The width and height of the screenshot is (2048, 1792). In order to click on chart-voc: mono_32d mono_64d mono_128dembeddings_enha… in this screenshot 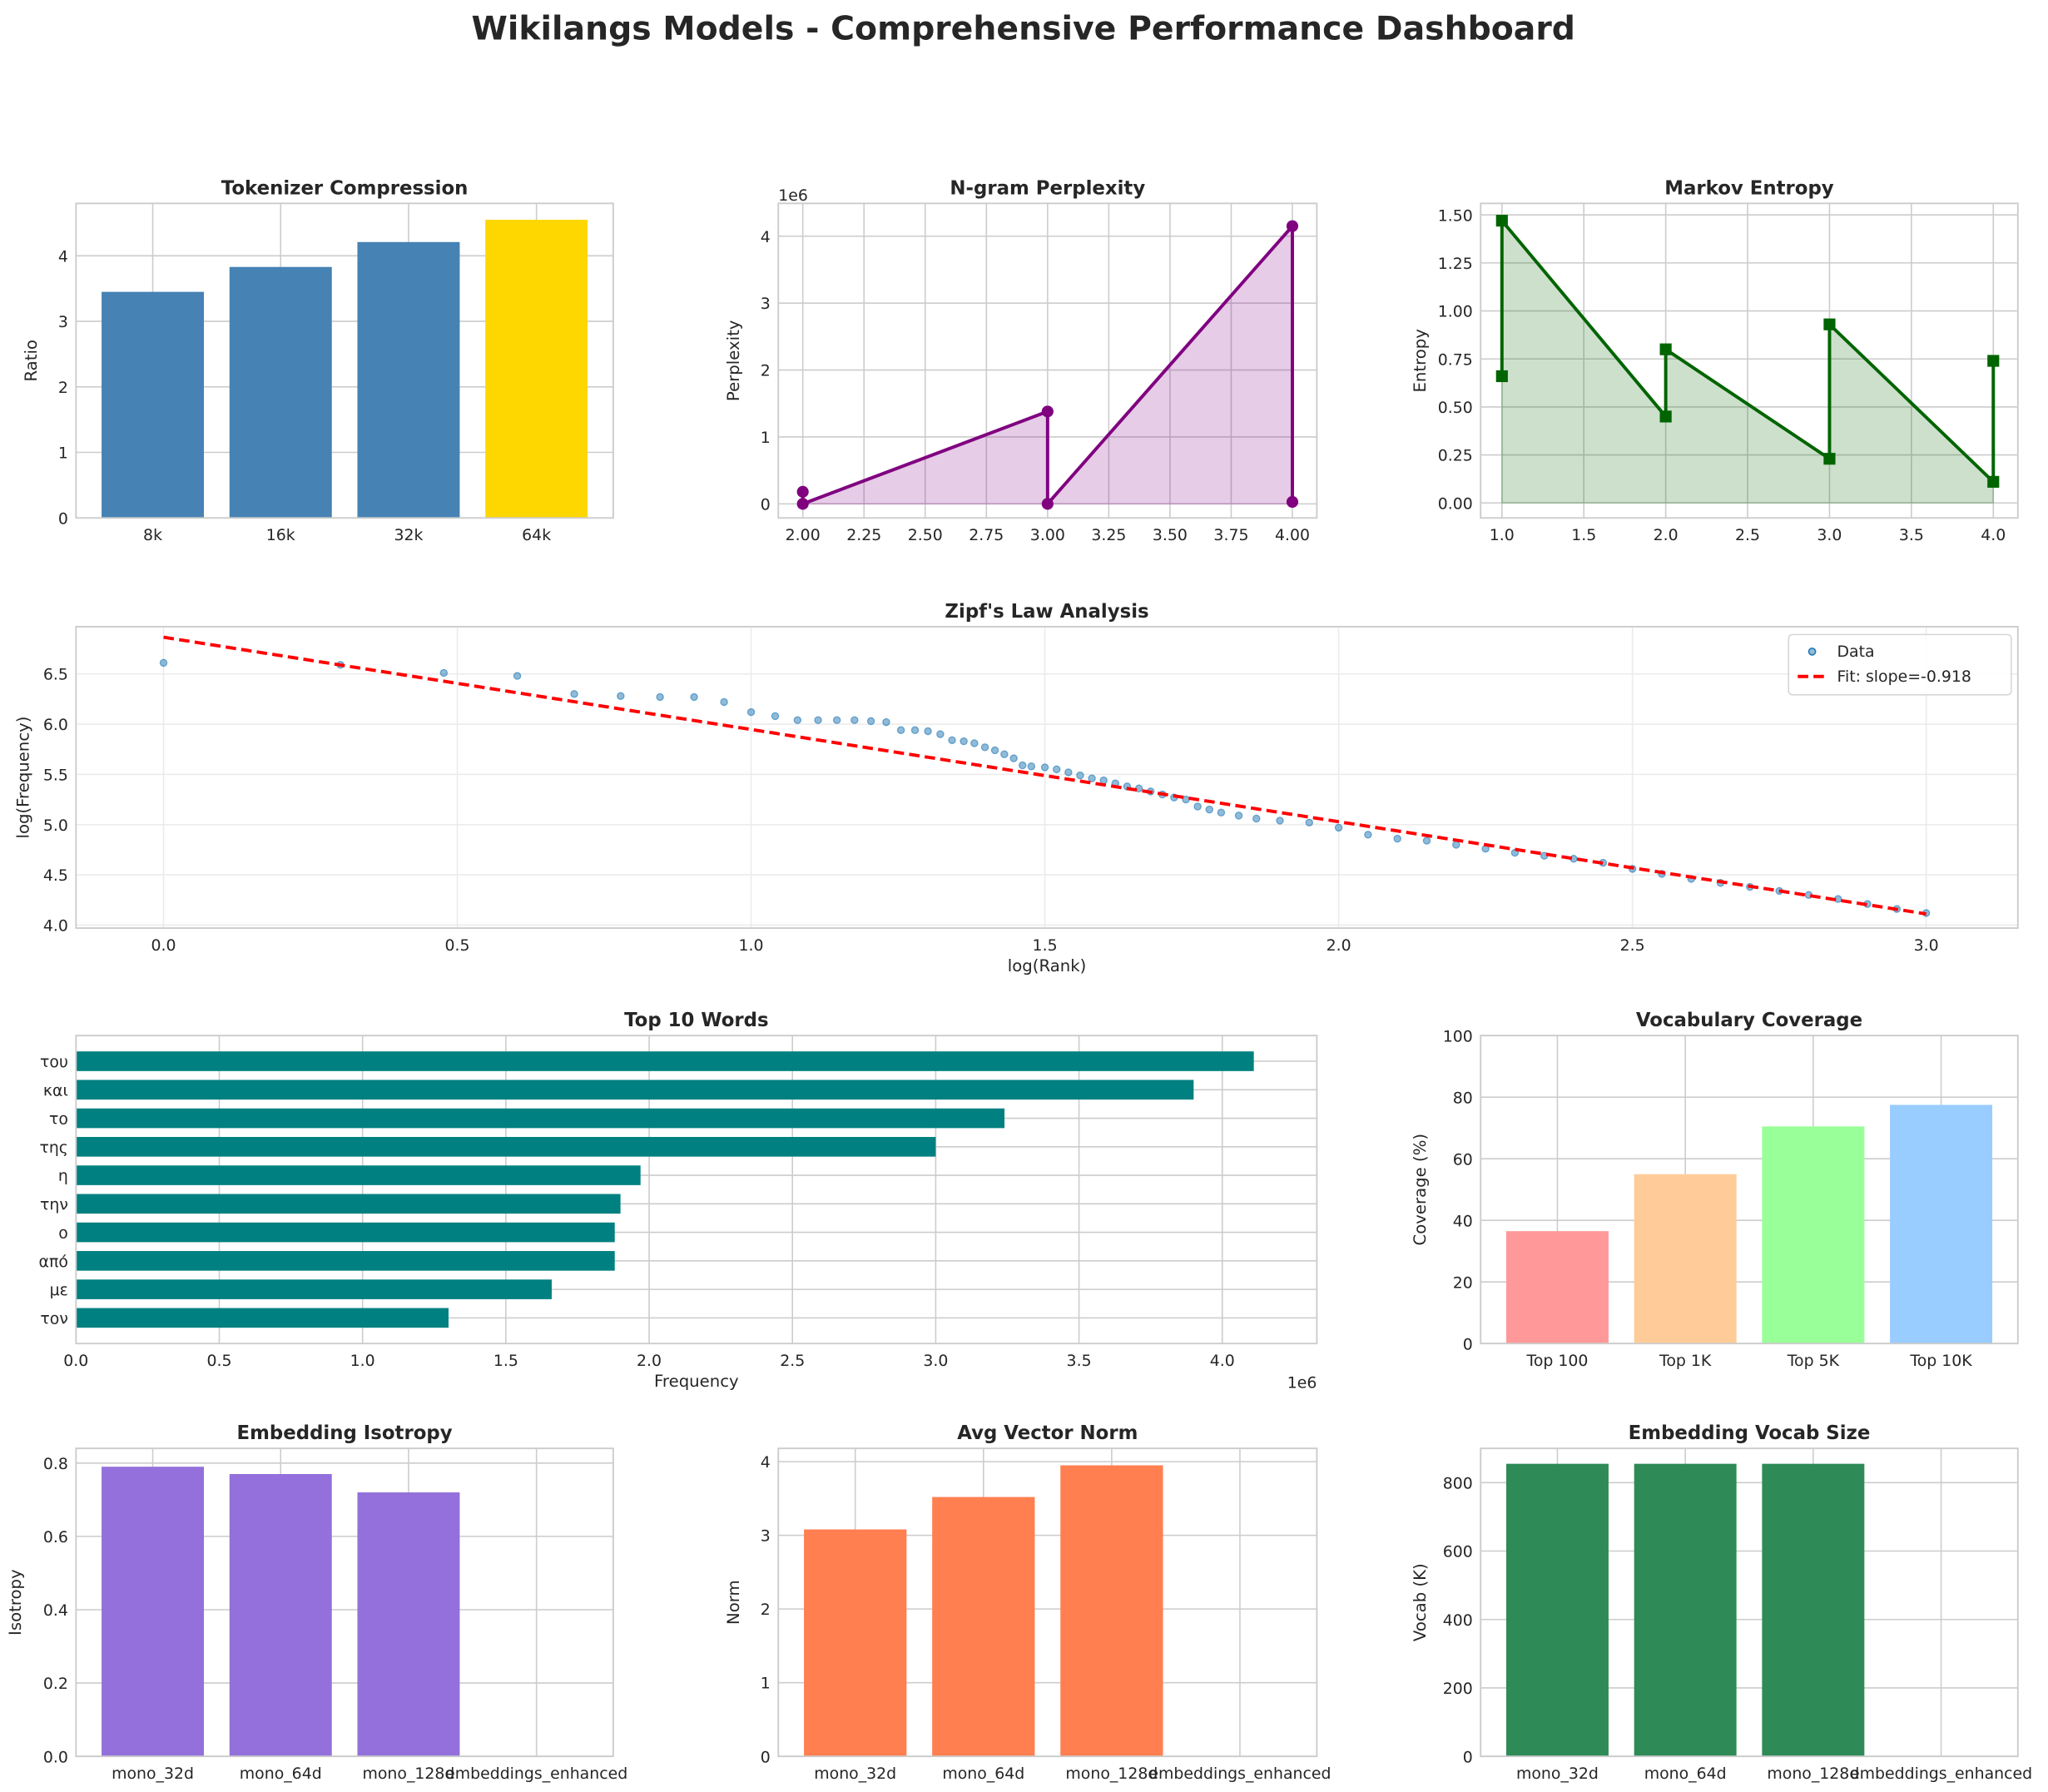, I will do `click(1721, 1602)`.